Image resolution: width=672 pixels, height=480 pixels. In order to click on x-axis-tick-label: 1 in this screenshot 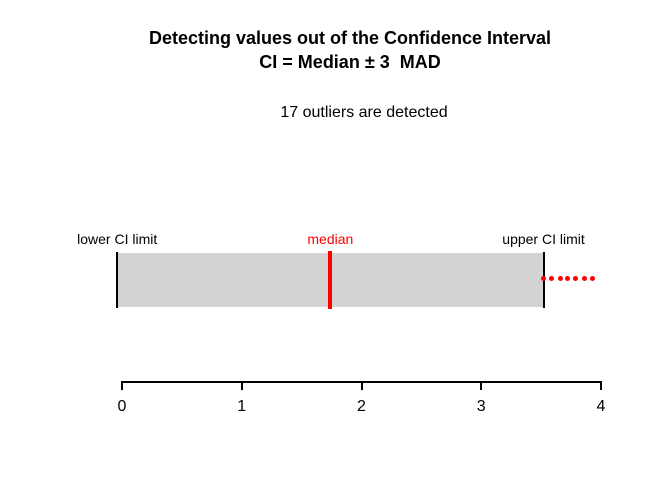, I will do `click(242, 406)`.